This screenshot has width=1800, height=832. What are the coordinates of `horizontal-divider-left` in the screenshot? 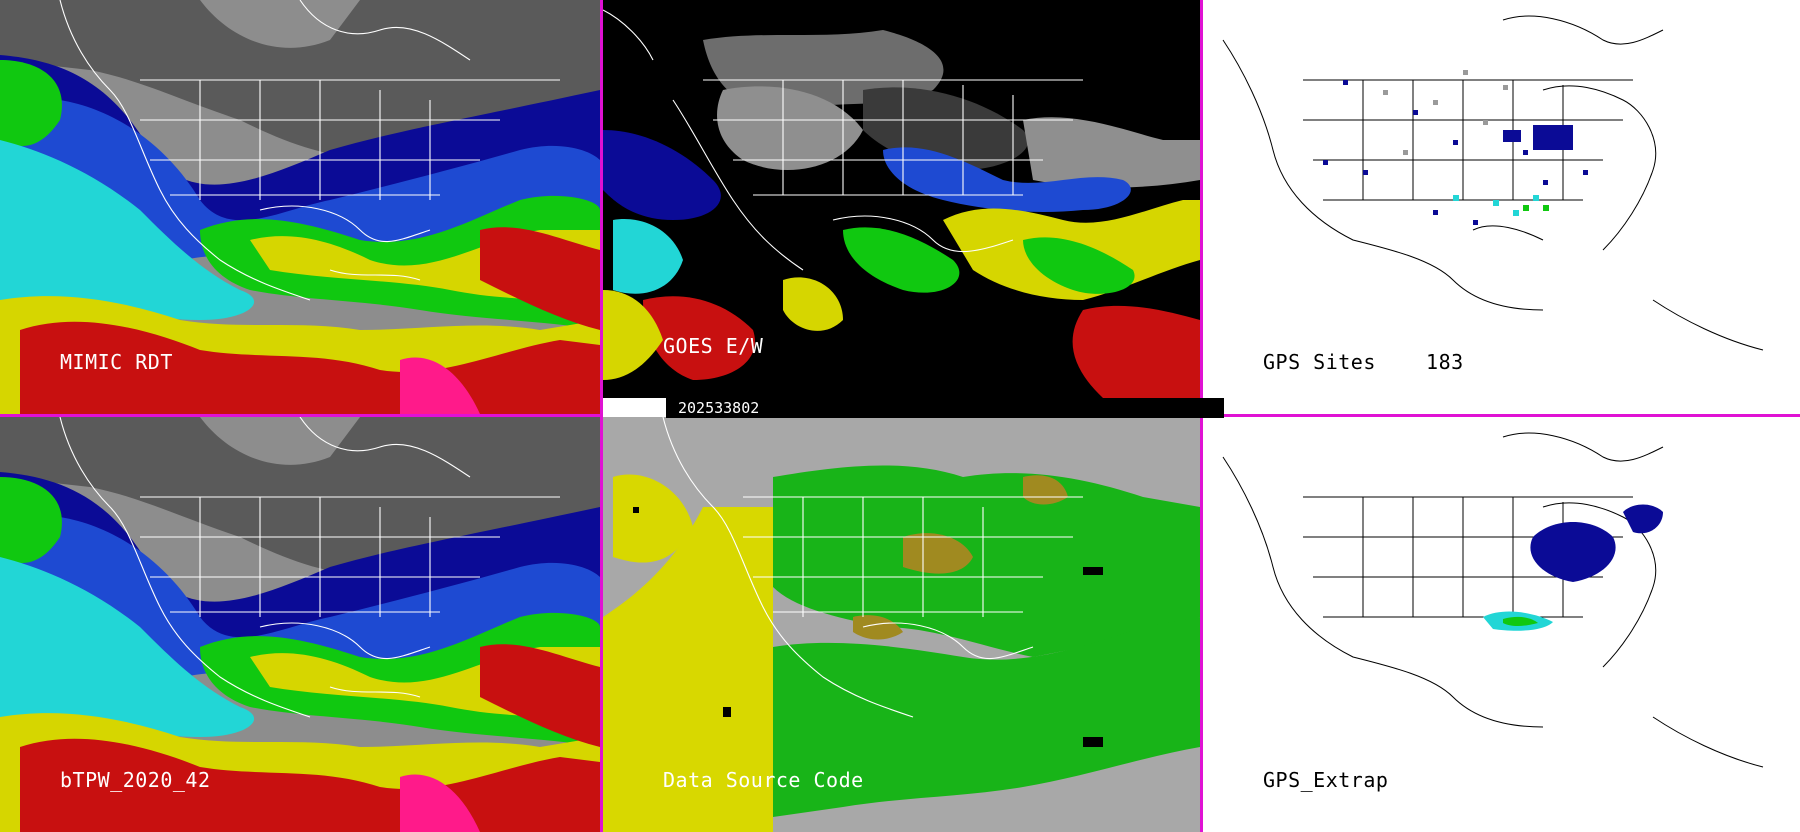 It's located at (300, 415).